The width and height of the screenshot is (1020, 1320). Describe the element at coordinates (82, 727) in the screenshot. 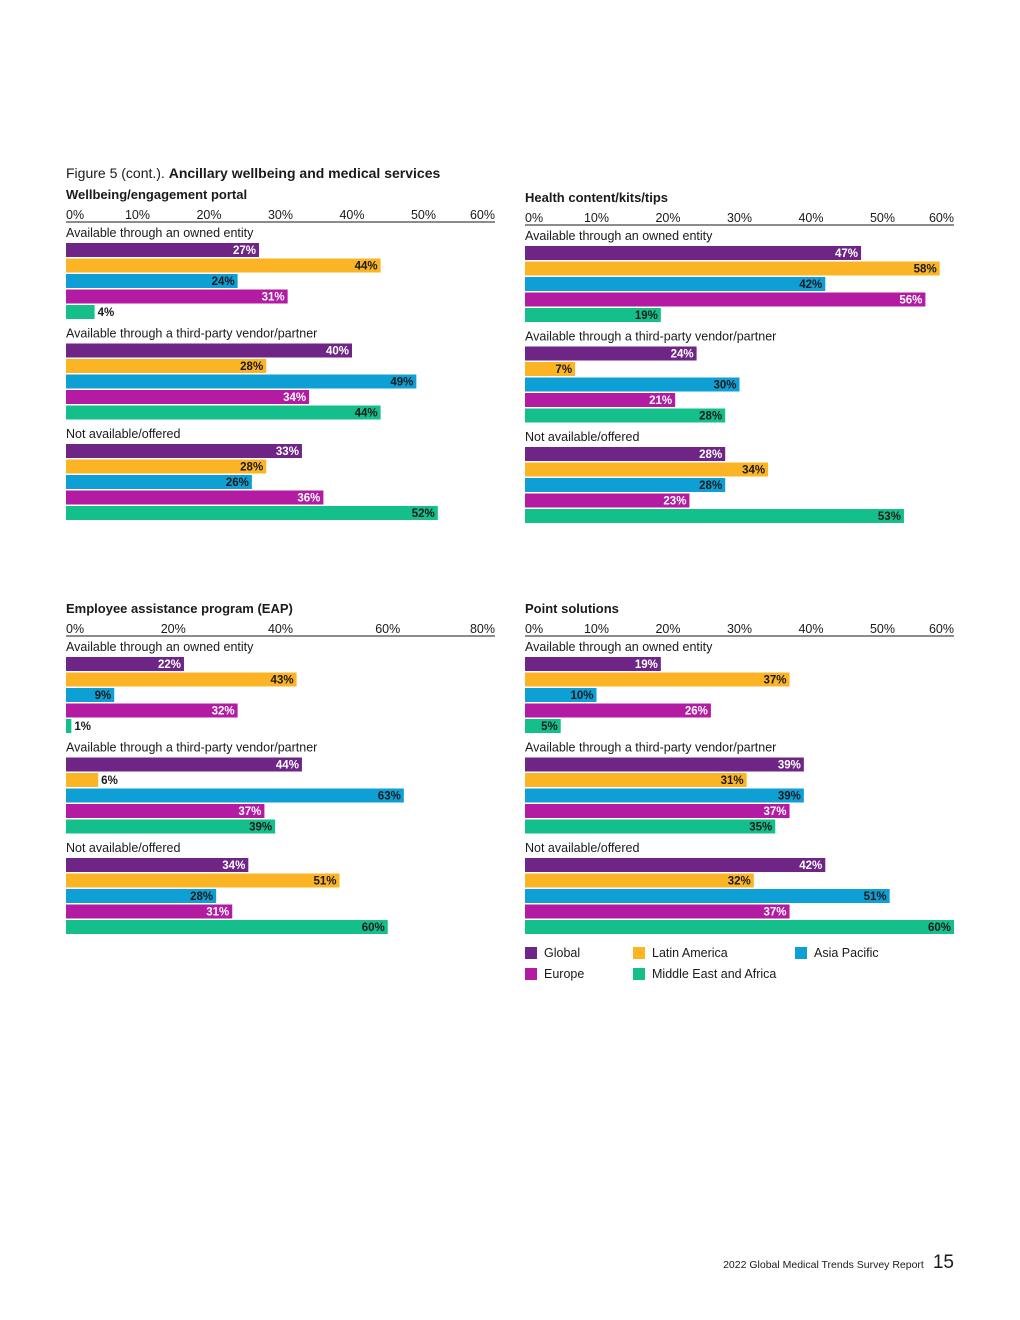

I see `data-label: 1%` at that location.